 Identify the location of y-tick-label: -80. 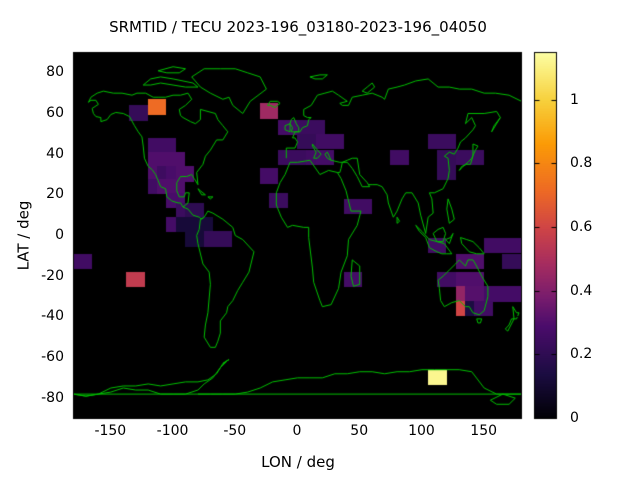
(52, 397).